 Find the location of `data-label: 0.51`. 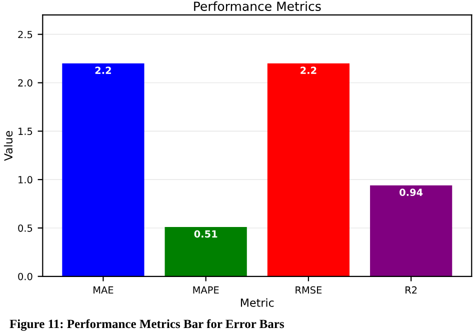

data-label: 0.51 is located at coordinates (206, 234).